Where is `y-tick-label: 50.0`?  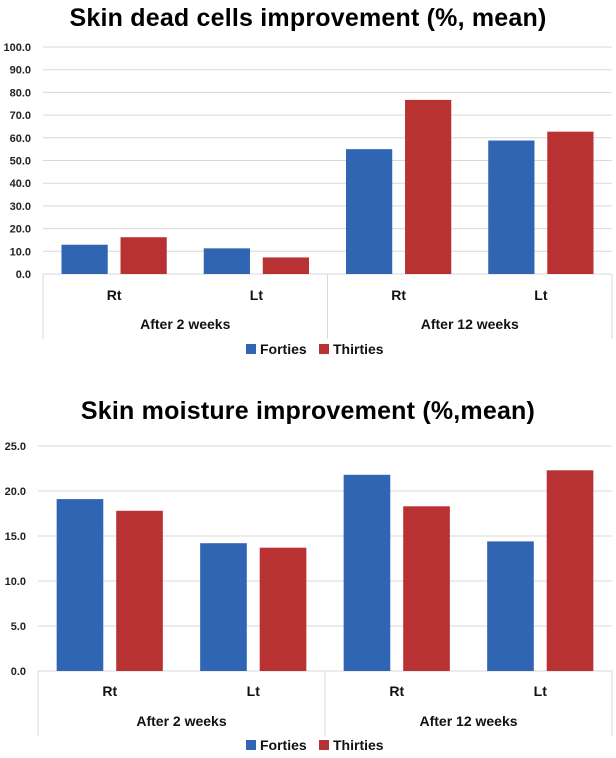
y-tick-label: 50.0 is located at coordinates (20, 162).